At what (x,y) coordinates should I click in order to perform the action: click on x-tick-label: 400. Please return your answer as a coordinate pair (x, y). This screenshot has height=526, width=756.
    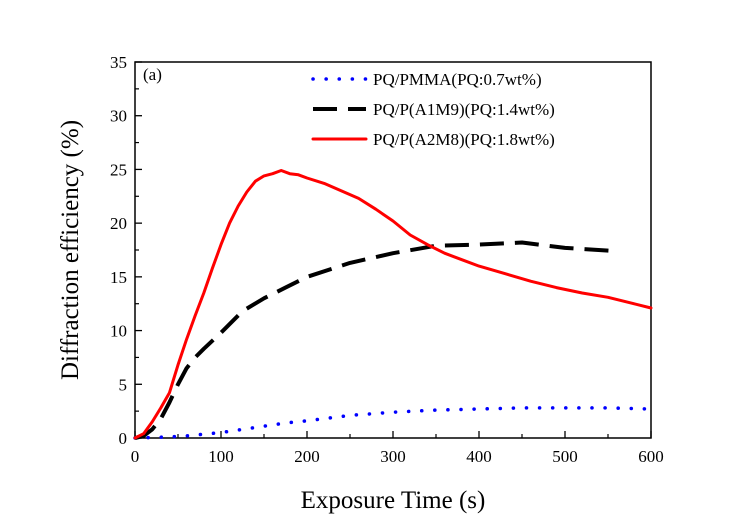
    Looking at the image, I should click on (479, 456).